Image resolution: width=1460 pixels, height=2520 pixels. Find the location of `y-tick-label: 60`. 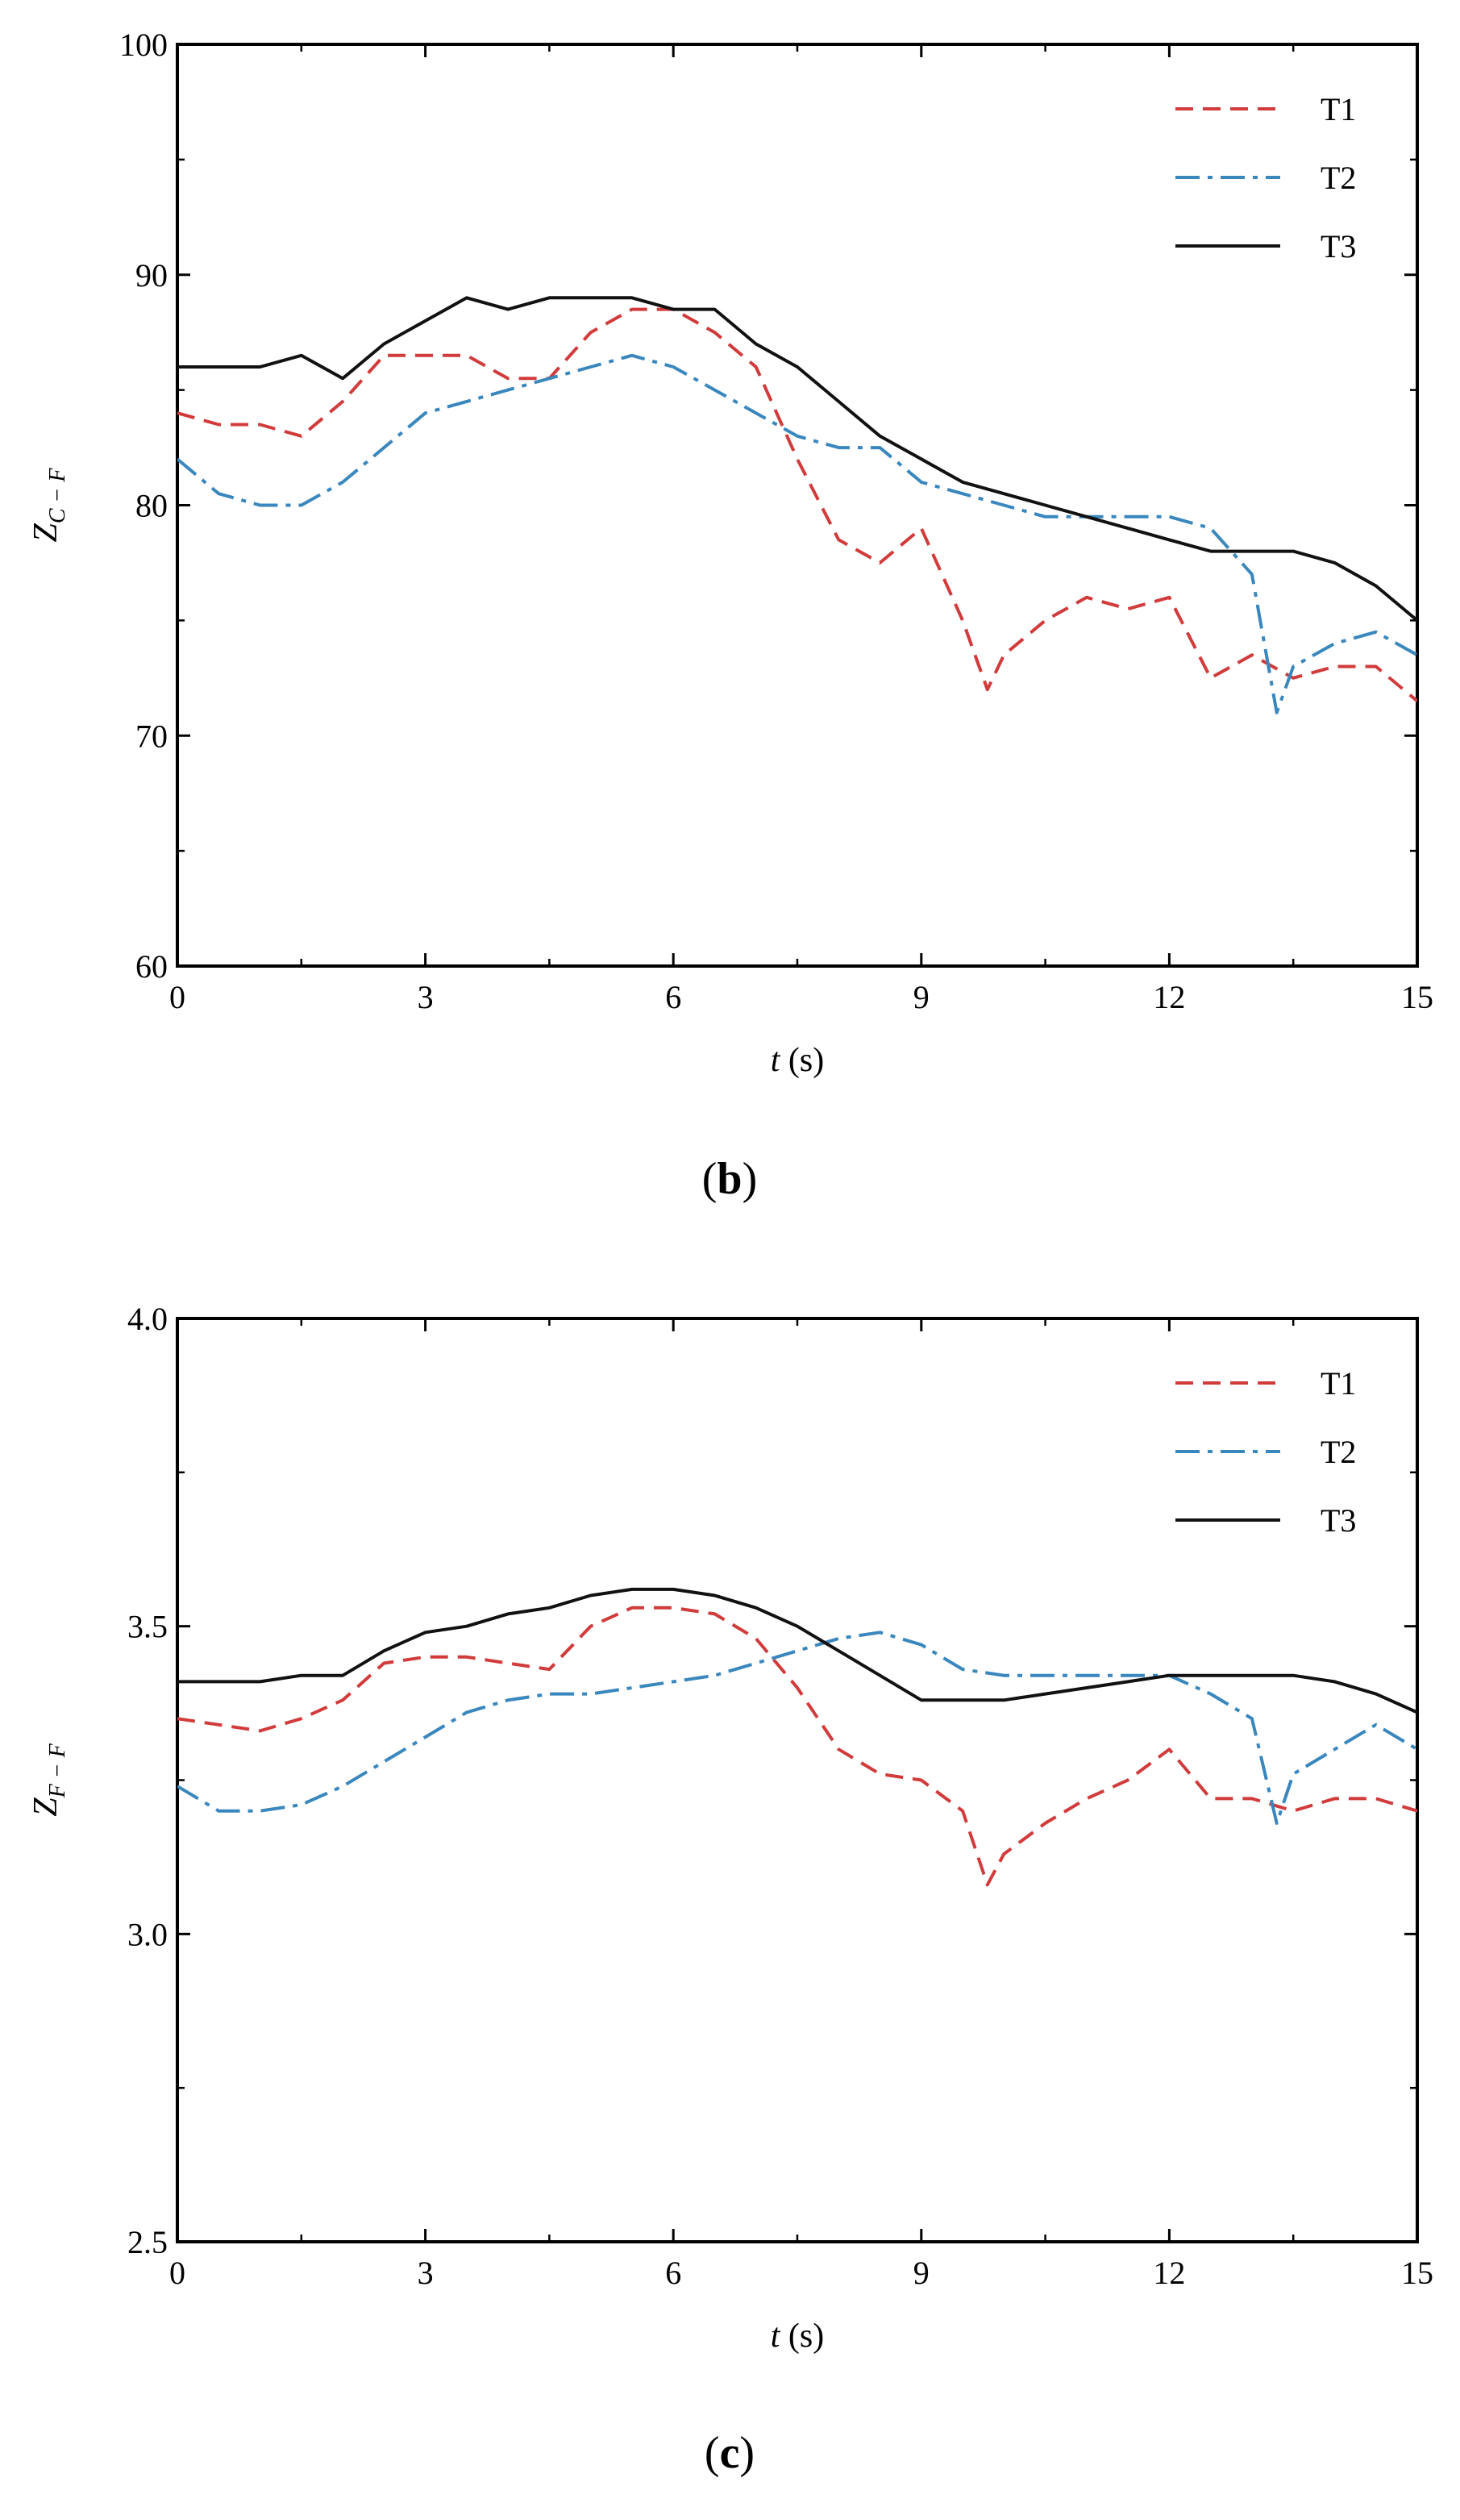

y-tick-label: 60 is located at coordinates (152, 966).